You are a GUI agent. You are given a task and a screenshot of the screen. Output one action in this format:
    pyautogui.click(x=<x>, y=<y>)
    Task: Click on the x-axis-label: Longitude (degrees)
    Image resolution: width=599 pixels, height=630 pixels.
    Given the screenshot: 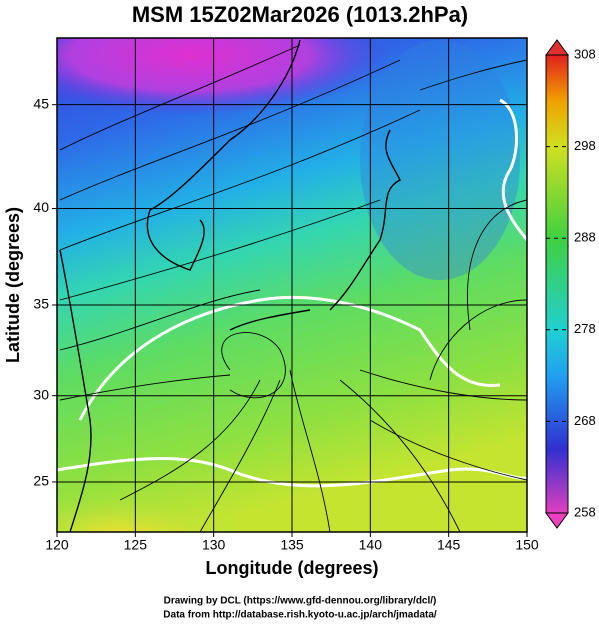 What is the action you would take?
    pyautogui.click(x=291, y=568)
    